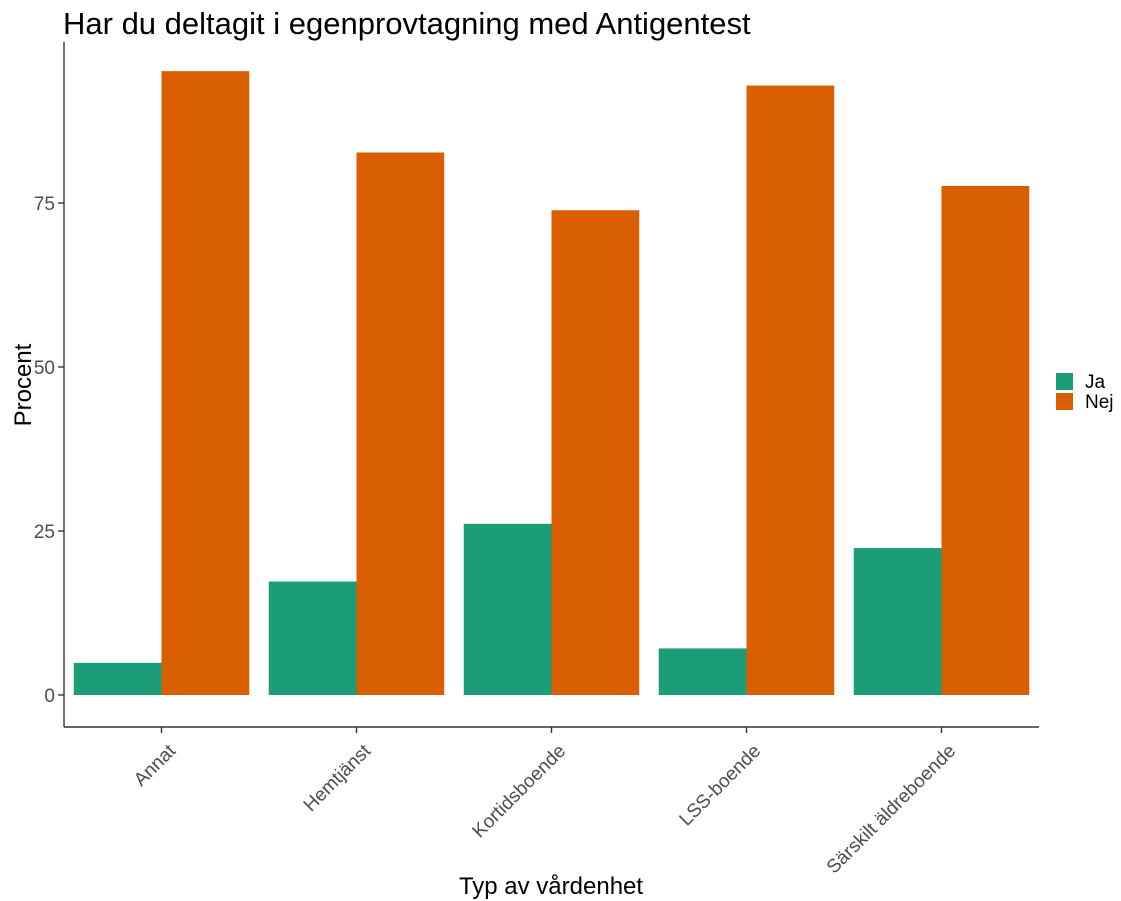 This screenshot has height=901, width=1121. I want to click on x-tick-label: LSS-boende, so click(721, 786).